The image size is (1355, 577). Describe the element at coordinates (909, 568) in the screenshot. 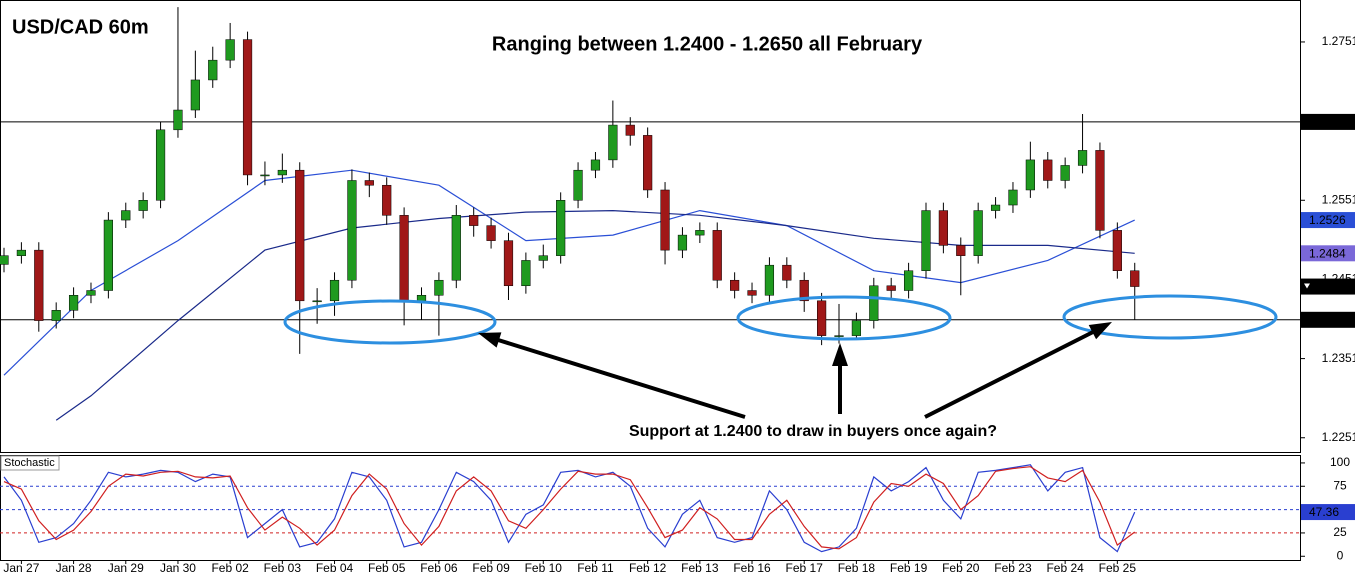

I see `x-tick-label: Feb 19` at that location.